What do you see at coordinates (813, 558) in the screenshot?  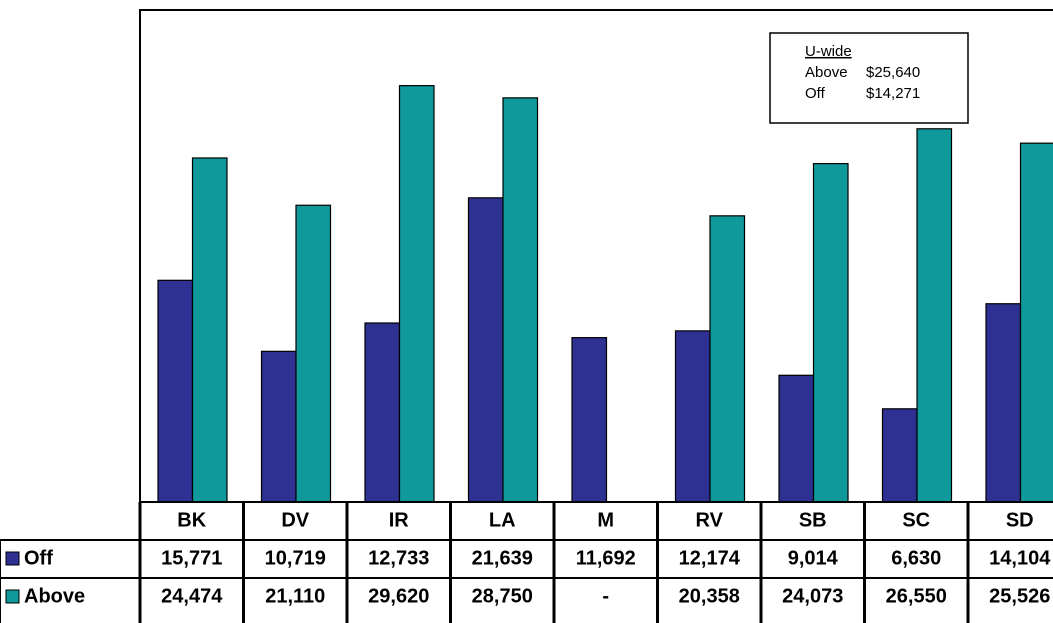 I see `table-value: 9,014` at bounding box center [813, 558].